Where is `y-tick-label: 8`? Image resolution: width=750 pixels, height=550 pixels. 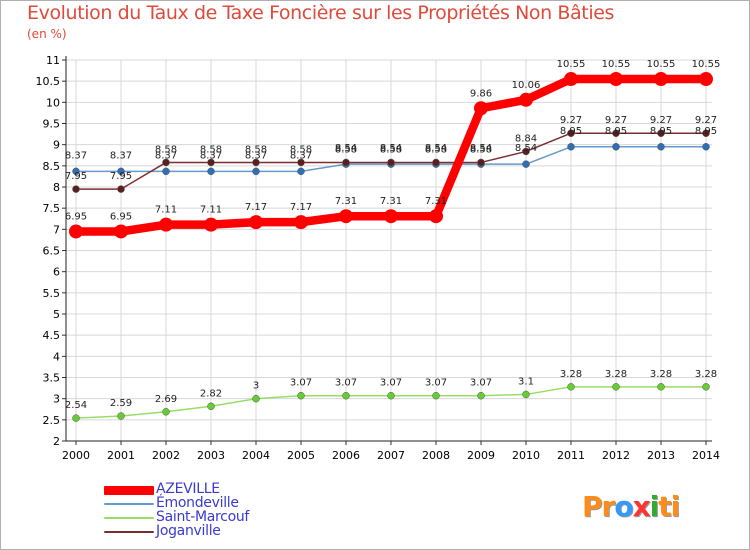 y-tick-label: 8 is located at coordinates (56, 187).